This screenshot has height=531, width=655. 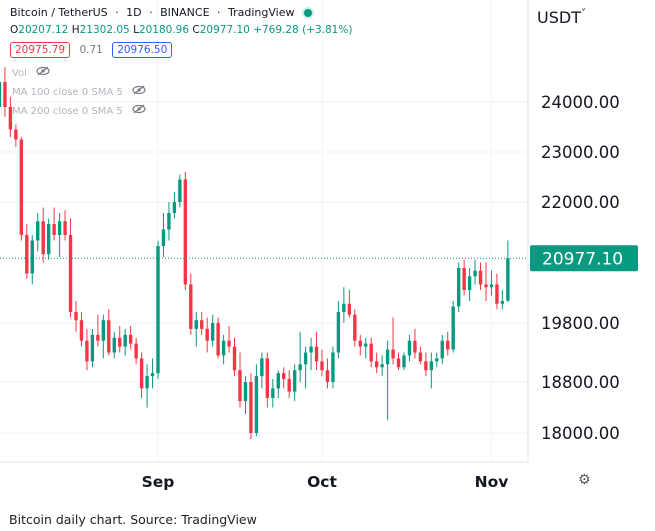 I want to click on last-price-badge, so click(x=584, y=258).